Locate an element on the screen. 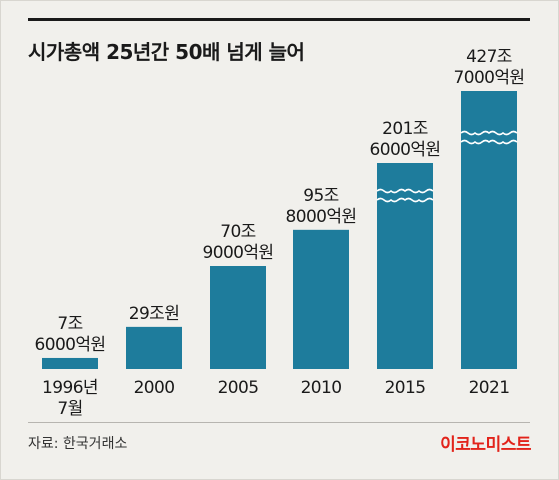 This screenshot has height=480, width=559. source-note: 자료: 한국거래소 is located at coordinates (78, 444).